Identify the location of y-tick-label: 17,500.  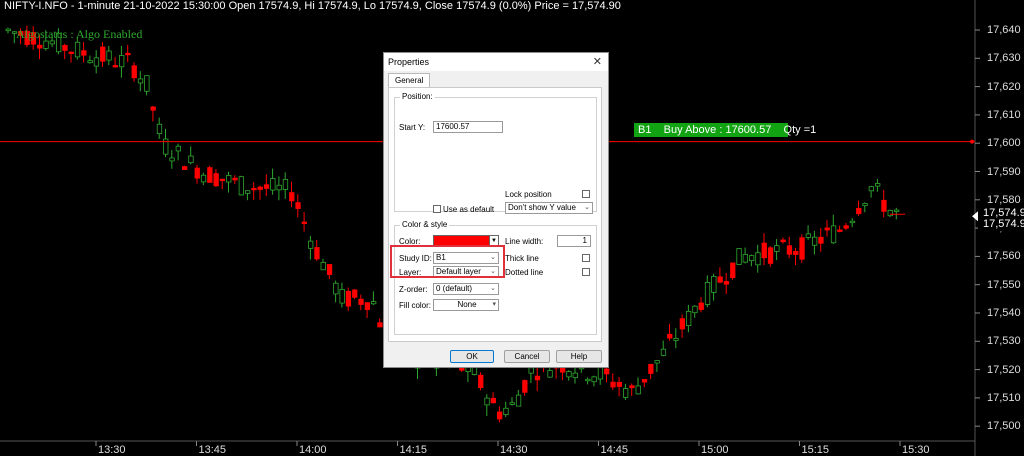
(1004, 426).